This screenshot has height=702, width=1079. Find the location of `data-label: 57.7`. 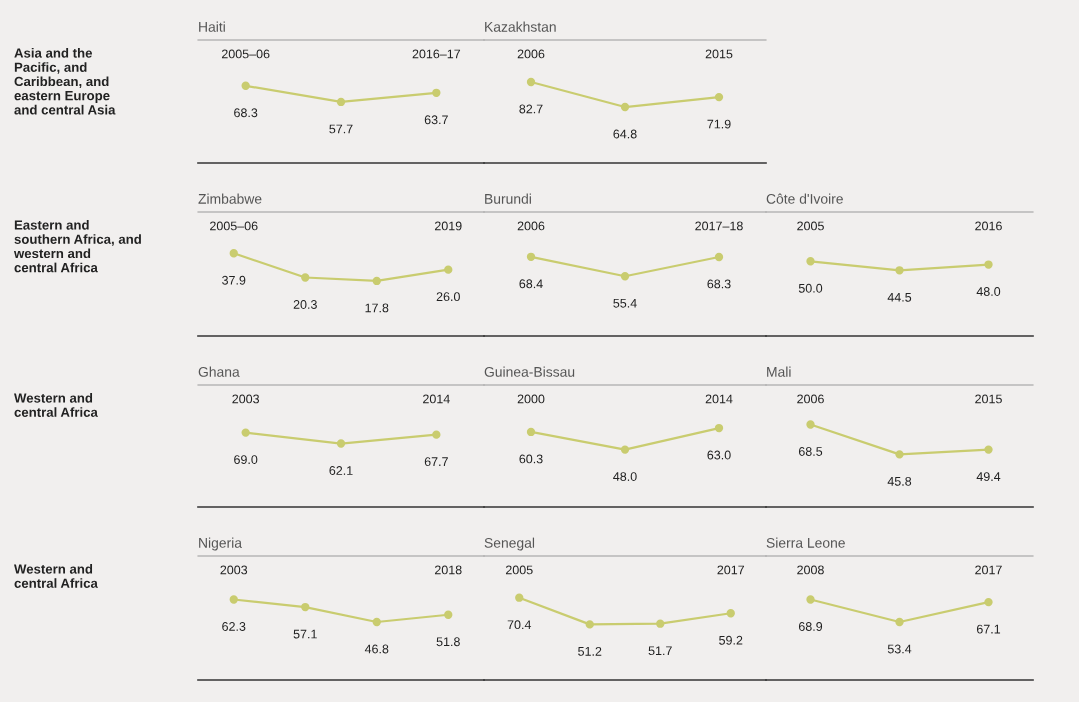

data-label: 57.7 is located at coordinates (341, 129).